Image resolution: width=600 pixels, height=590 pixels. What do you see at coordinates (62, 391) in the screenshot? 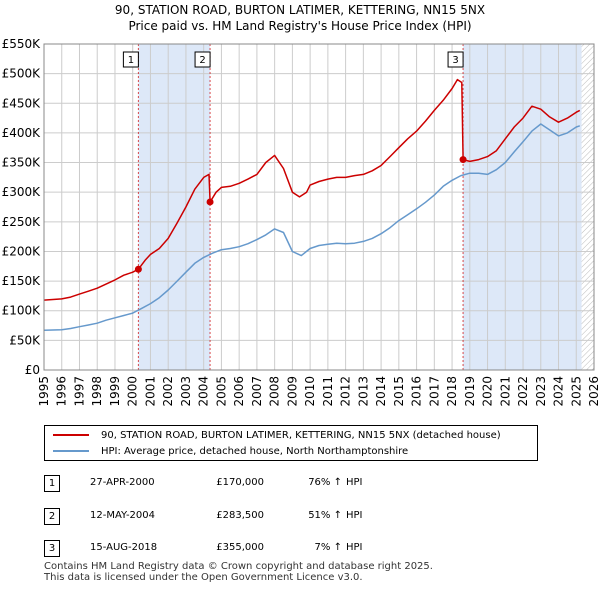
I see `x-tick-label: 1996` at bounding box center [62, 391].